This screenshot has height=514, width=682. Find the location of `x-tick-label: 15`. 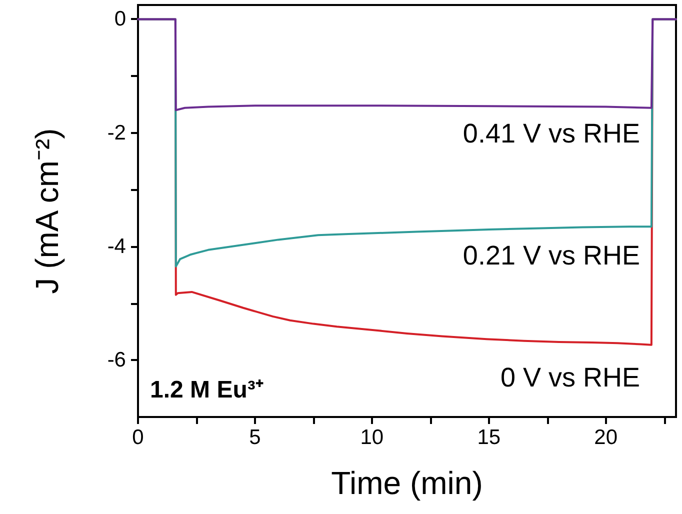

x-tick-label: 15 is located at coordinates (489, 437).